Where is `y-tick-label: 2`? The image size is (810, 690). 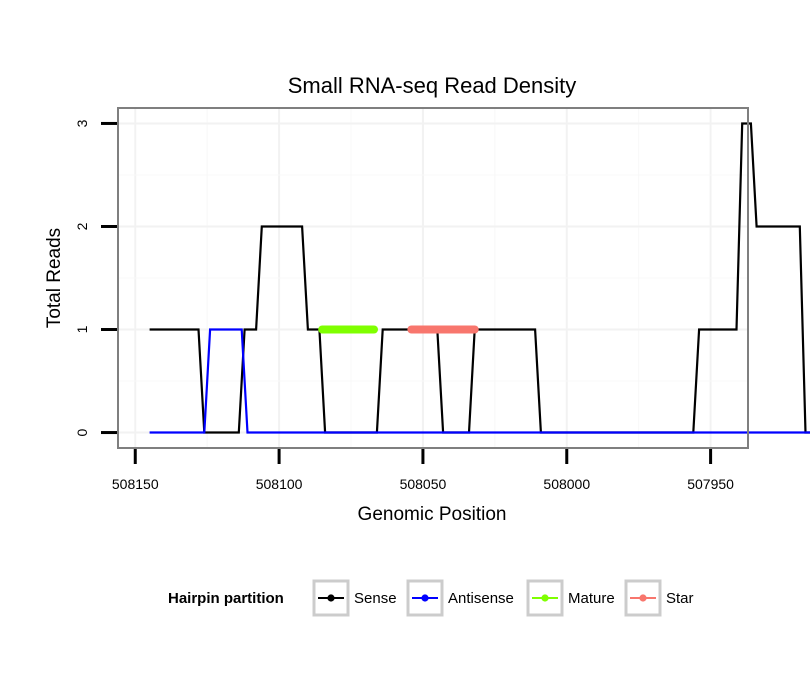 y-tick-label: 2 is located at coordinates (82, 226).